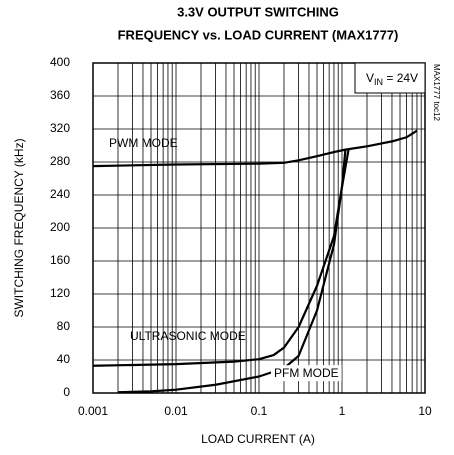 This screenshot has height=455, width=454. What do you see at coordinates (258, 11) in the screenshot?
I see `chart-title: 3.3V OUTPUT SWITCHING` at bounding box center [258, 11].